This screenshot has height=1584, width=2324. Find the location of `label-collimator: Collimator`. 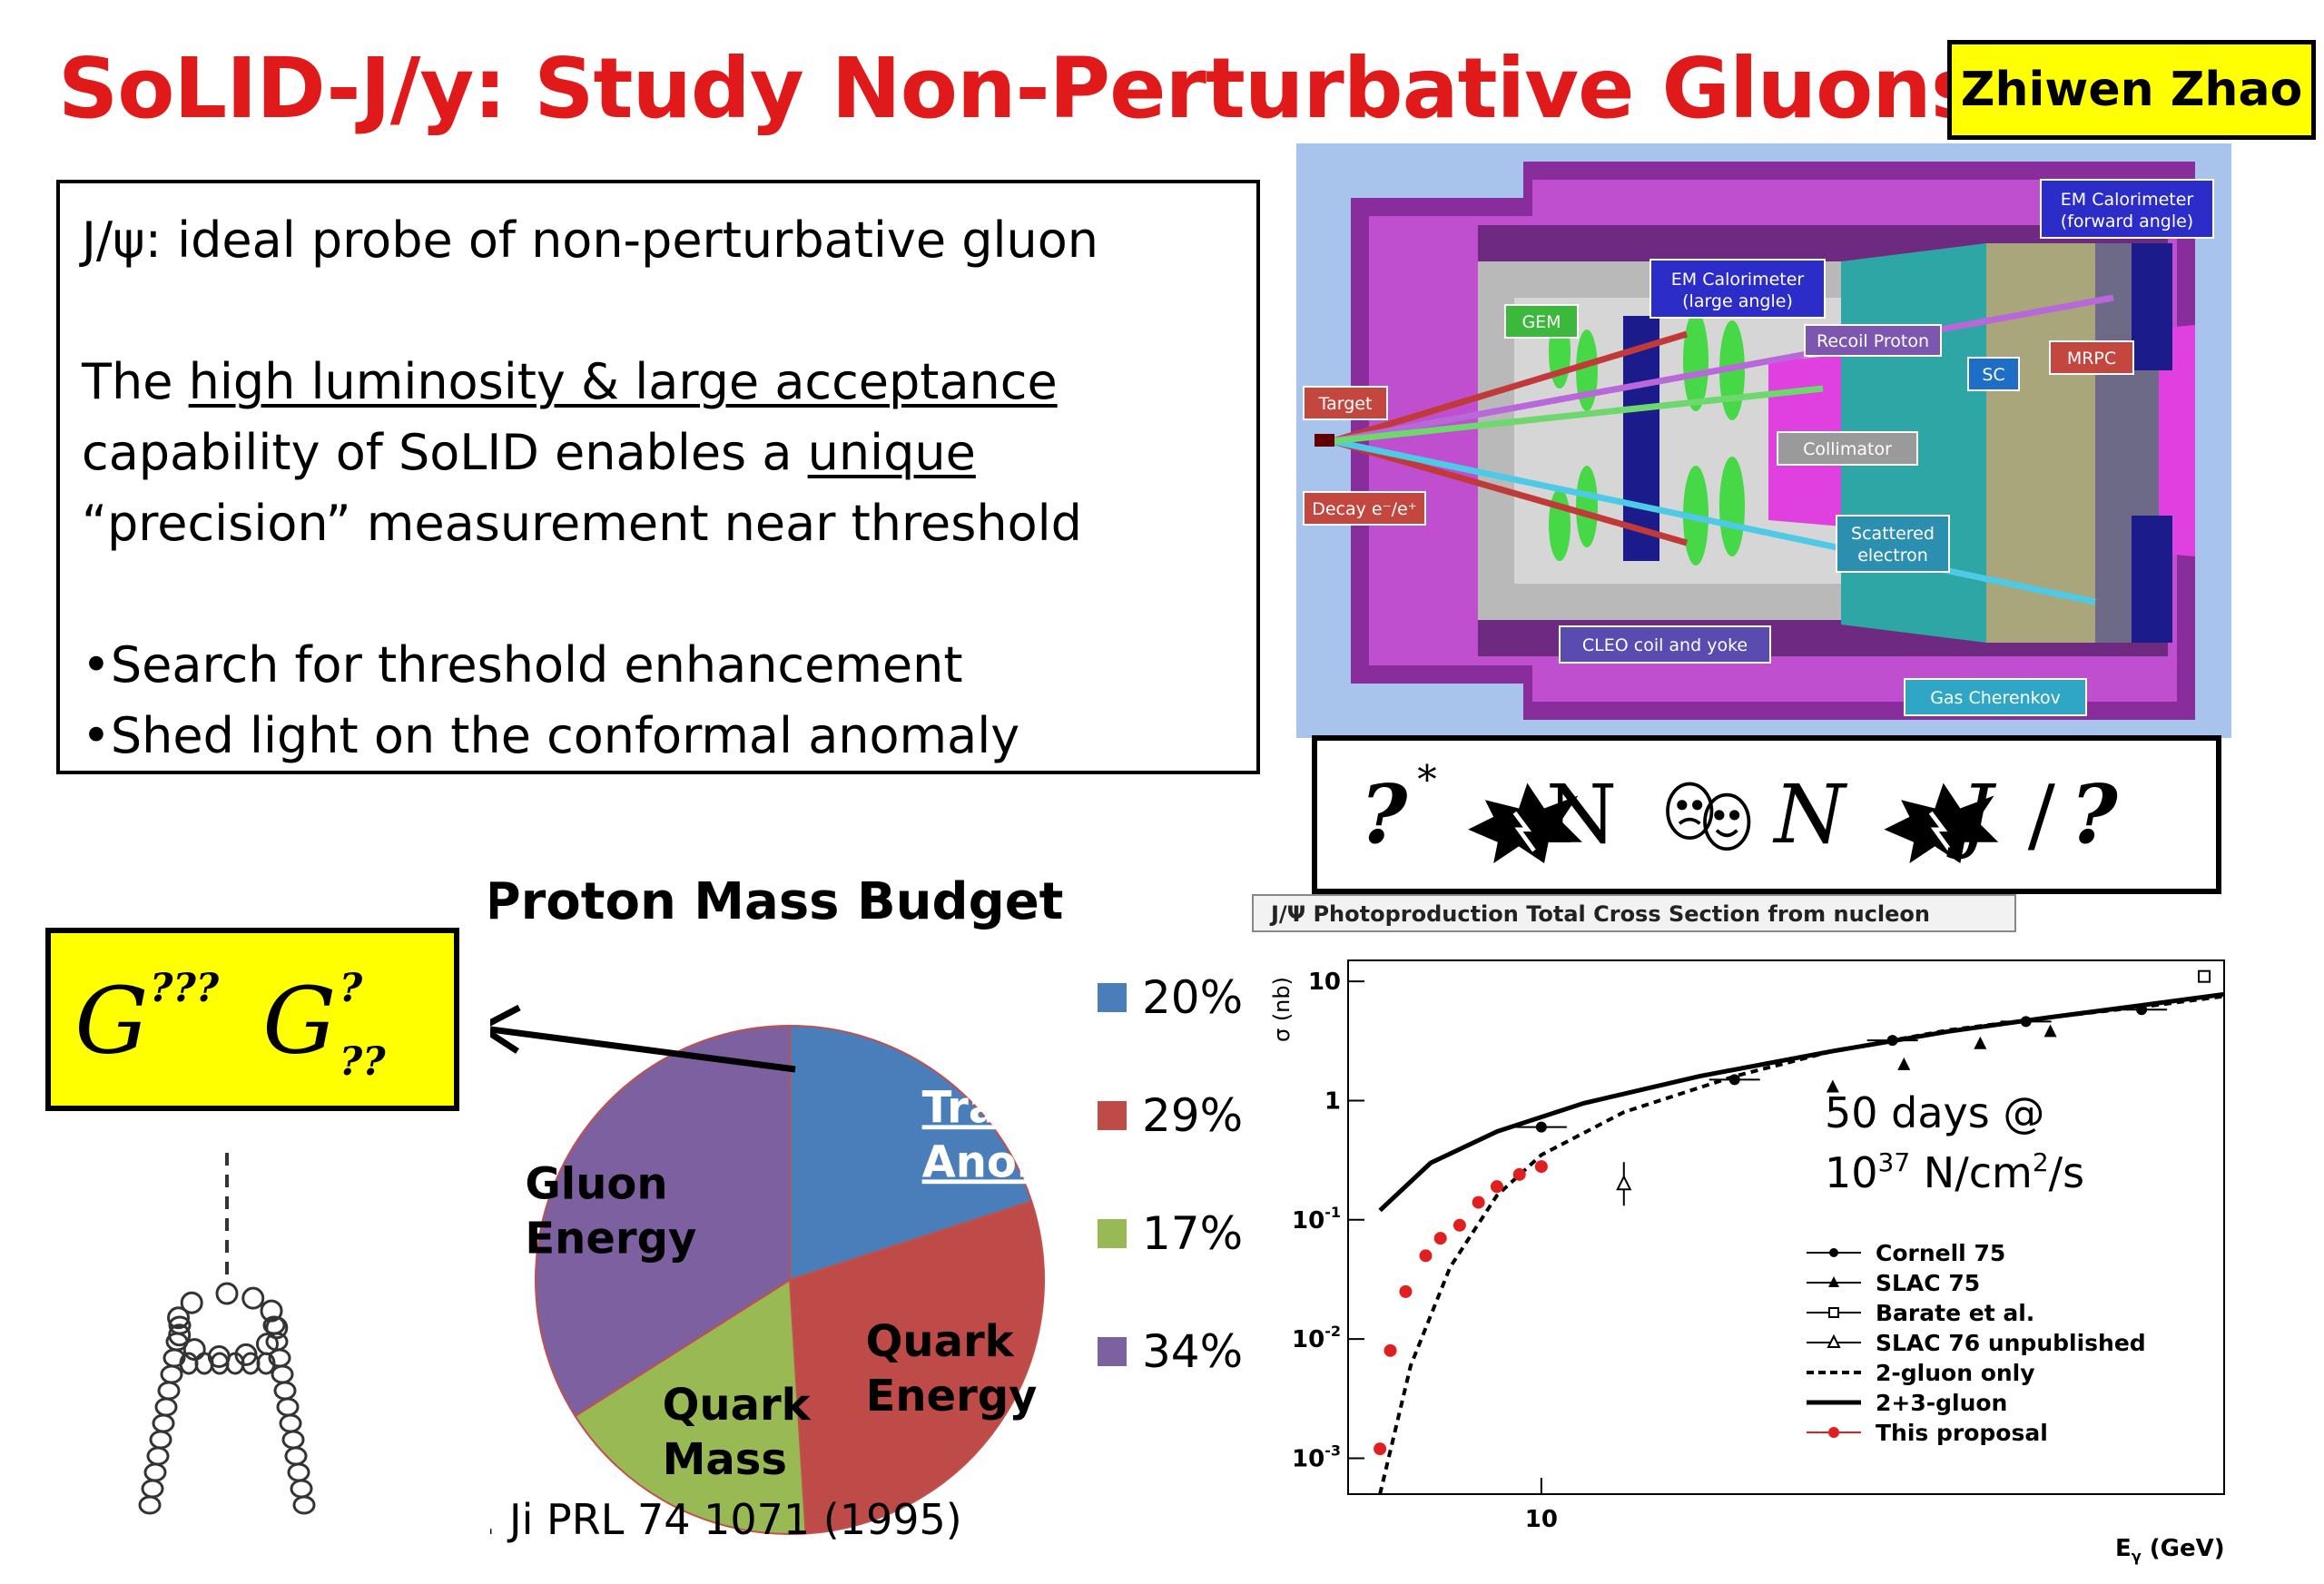

label-collimator: Collimator is located at coordinates (1847, 449).